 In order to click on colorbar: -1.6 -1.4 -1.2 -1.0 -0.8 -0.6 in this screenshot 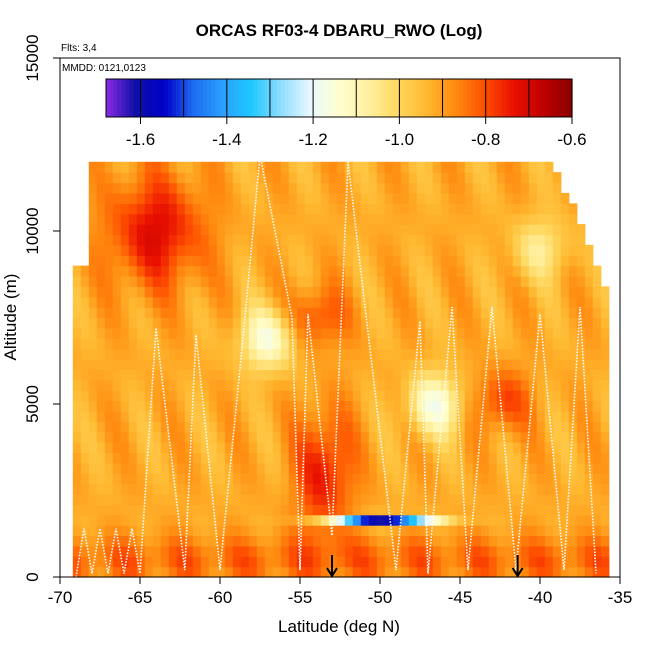, I will do `click(346, 113)`.